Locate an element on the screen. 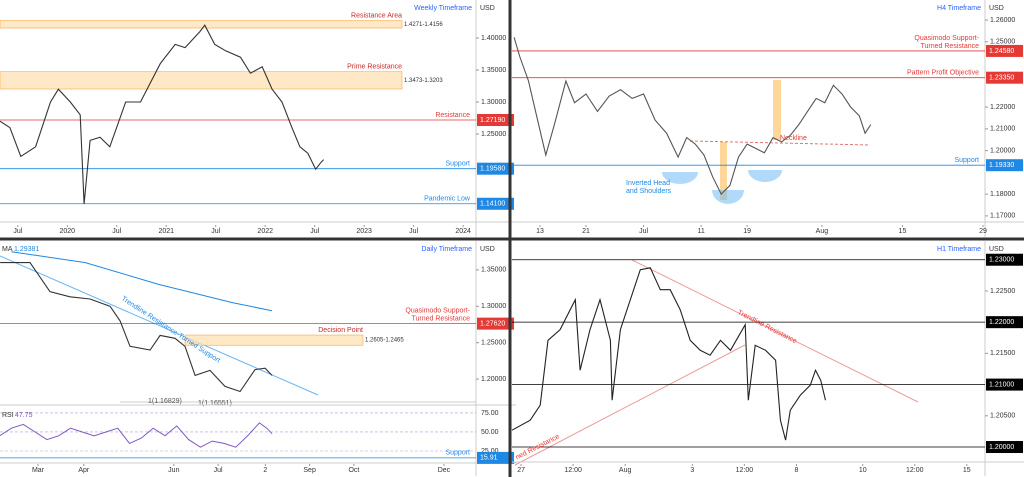 The width and height of the screenshot is (1024, 477). x-tick-label: 2 is located at coordinates (265, 470).